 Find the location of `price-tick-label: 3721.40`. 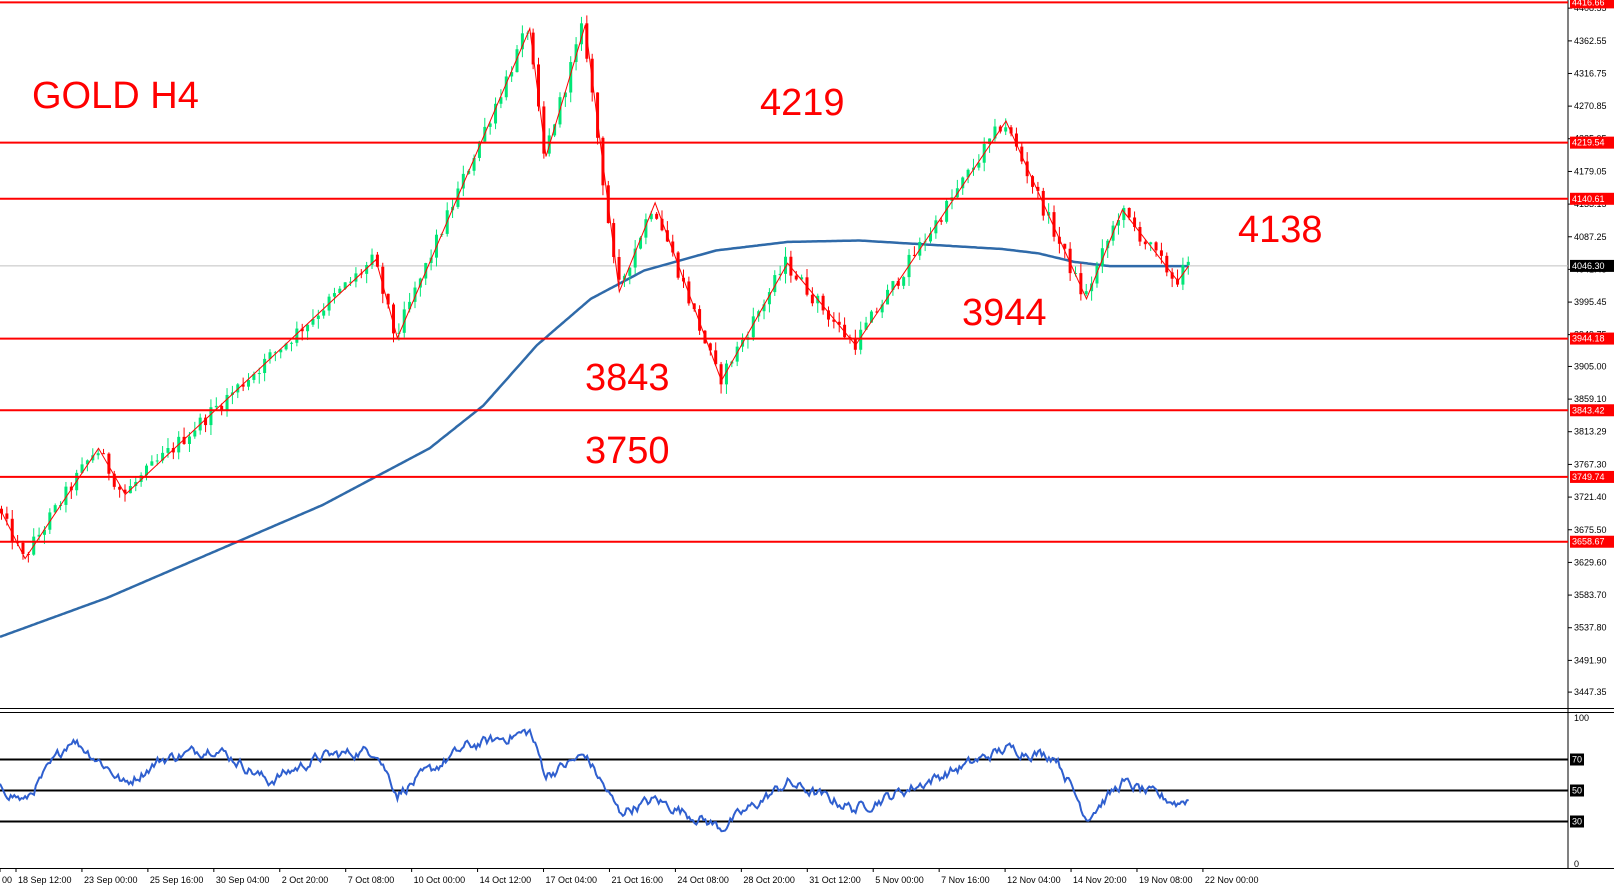

price-tick-label: 3721.40 is located at coordinates (1590, 497).